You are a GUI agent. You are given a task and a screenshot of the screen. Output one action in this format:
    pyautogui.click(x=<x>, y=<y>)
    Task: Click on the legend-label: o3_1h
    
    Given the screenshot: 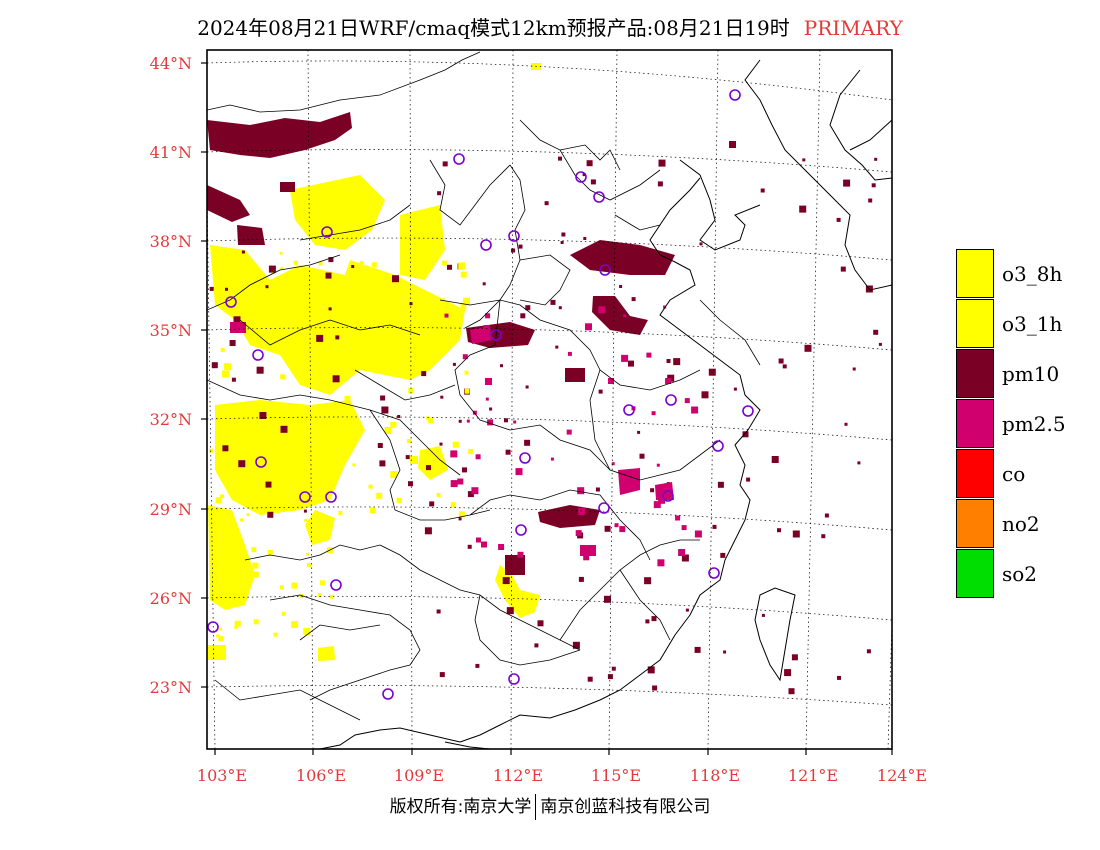 What is the action you would take?
    pyautogui.click(x=1032, y=324)
    